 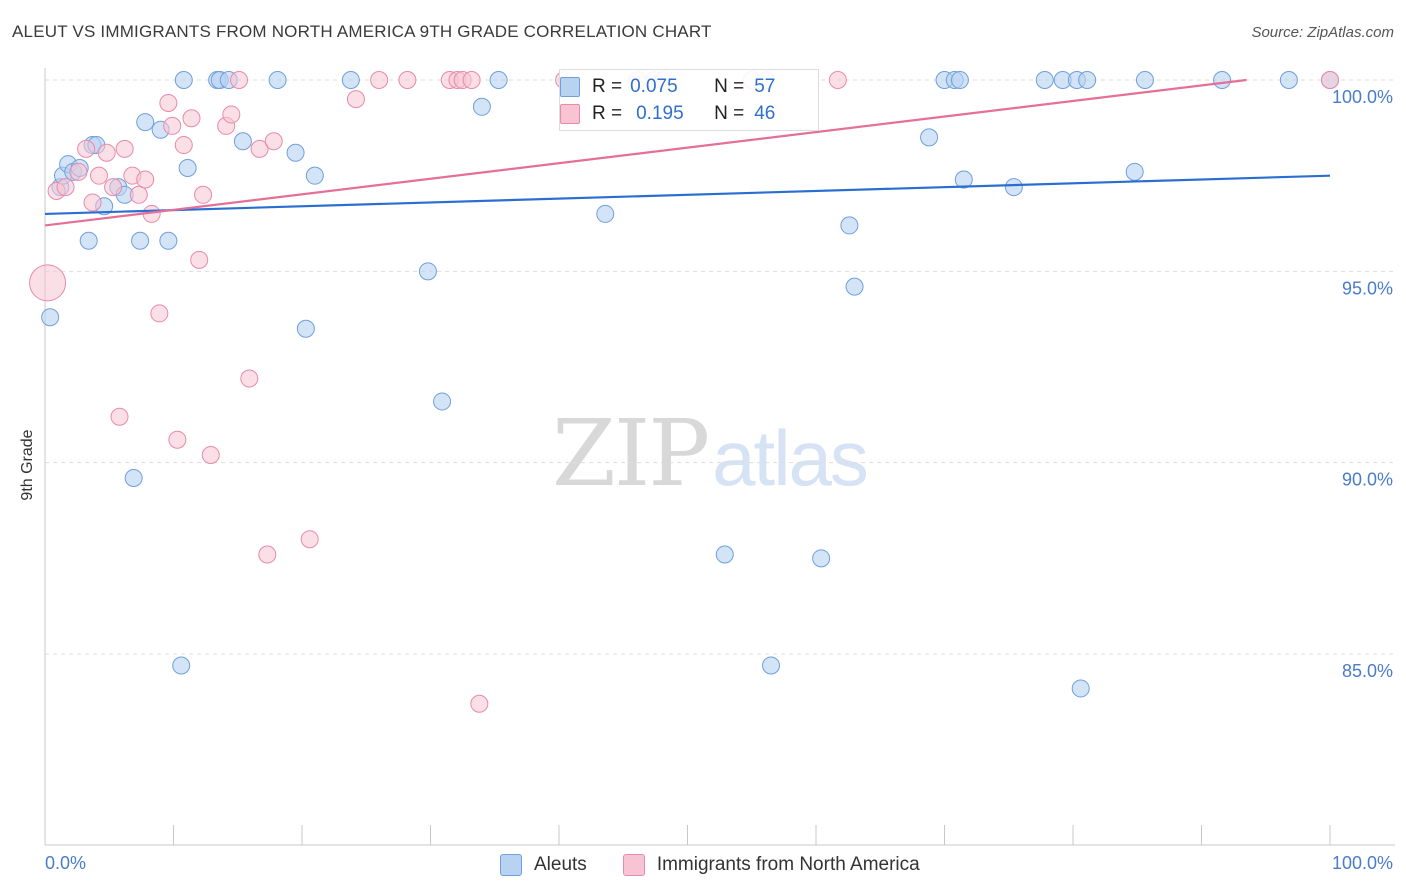 What do you see at coordinates (654, 86) in the screenshot?
I see `legend-r-value: 0.075` at bounding box center [654, 86].